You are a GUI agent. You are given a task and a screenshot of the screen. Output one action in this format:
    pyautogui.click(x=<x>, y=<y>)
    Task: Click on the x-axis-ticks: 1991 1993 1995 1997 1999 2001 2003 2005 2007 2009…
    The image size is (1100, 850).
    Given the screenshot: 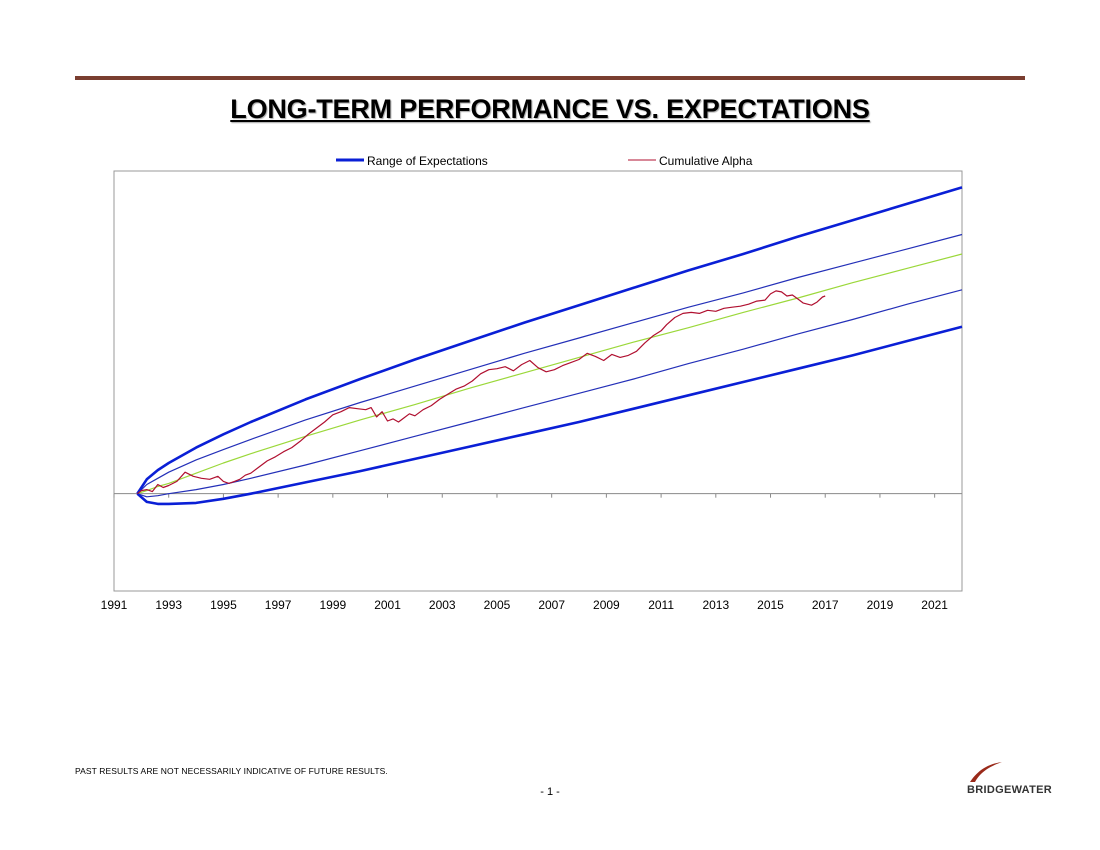 What is the action you would take?
    pyautogui.click(x=525, y=605)
    